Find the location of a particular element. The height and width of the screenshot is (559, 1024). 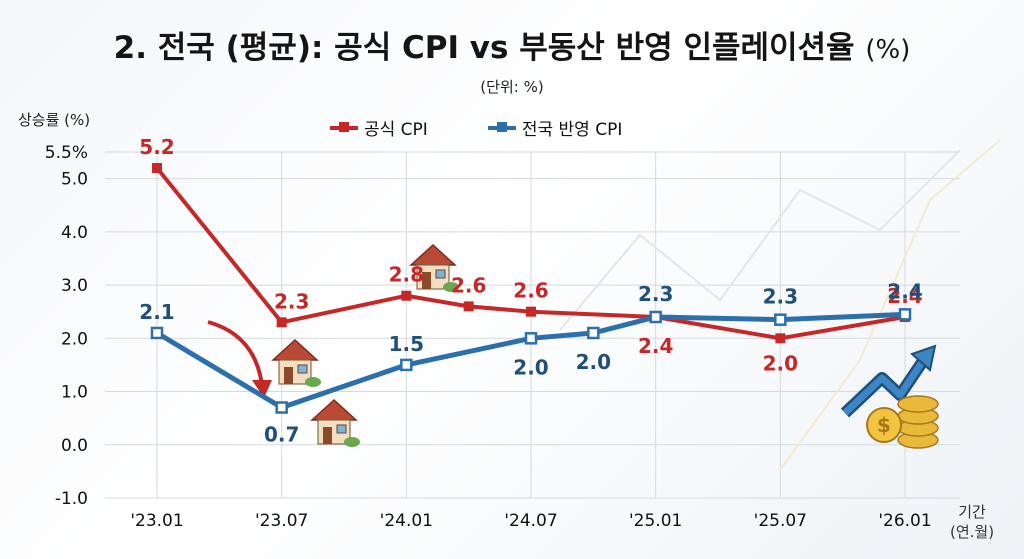

legend-label-national-cpi: 전국 반영 CPI is located at coordinates (572, 130).